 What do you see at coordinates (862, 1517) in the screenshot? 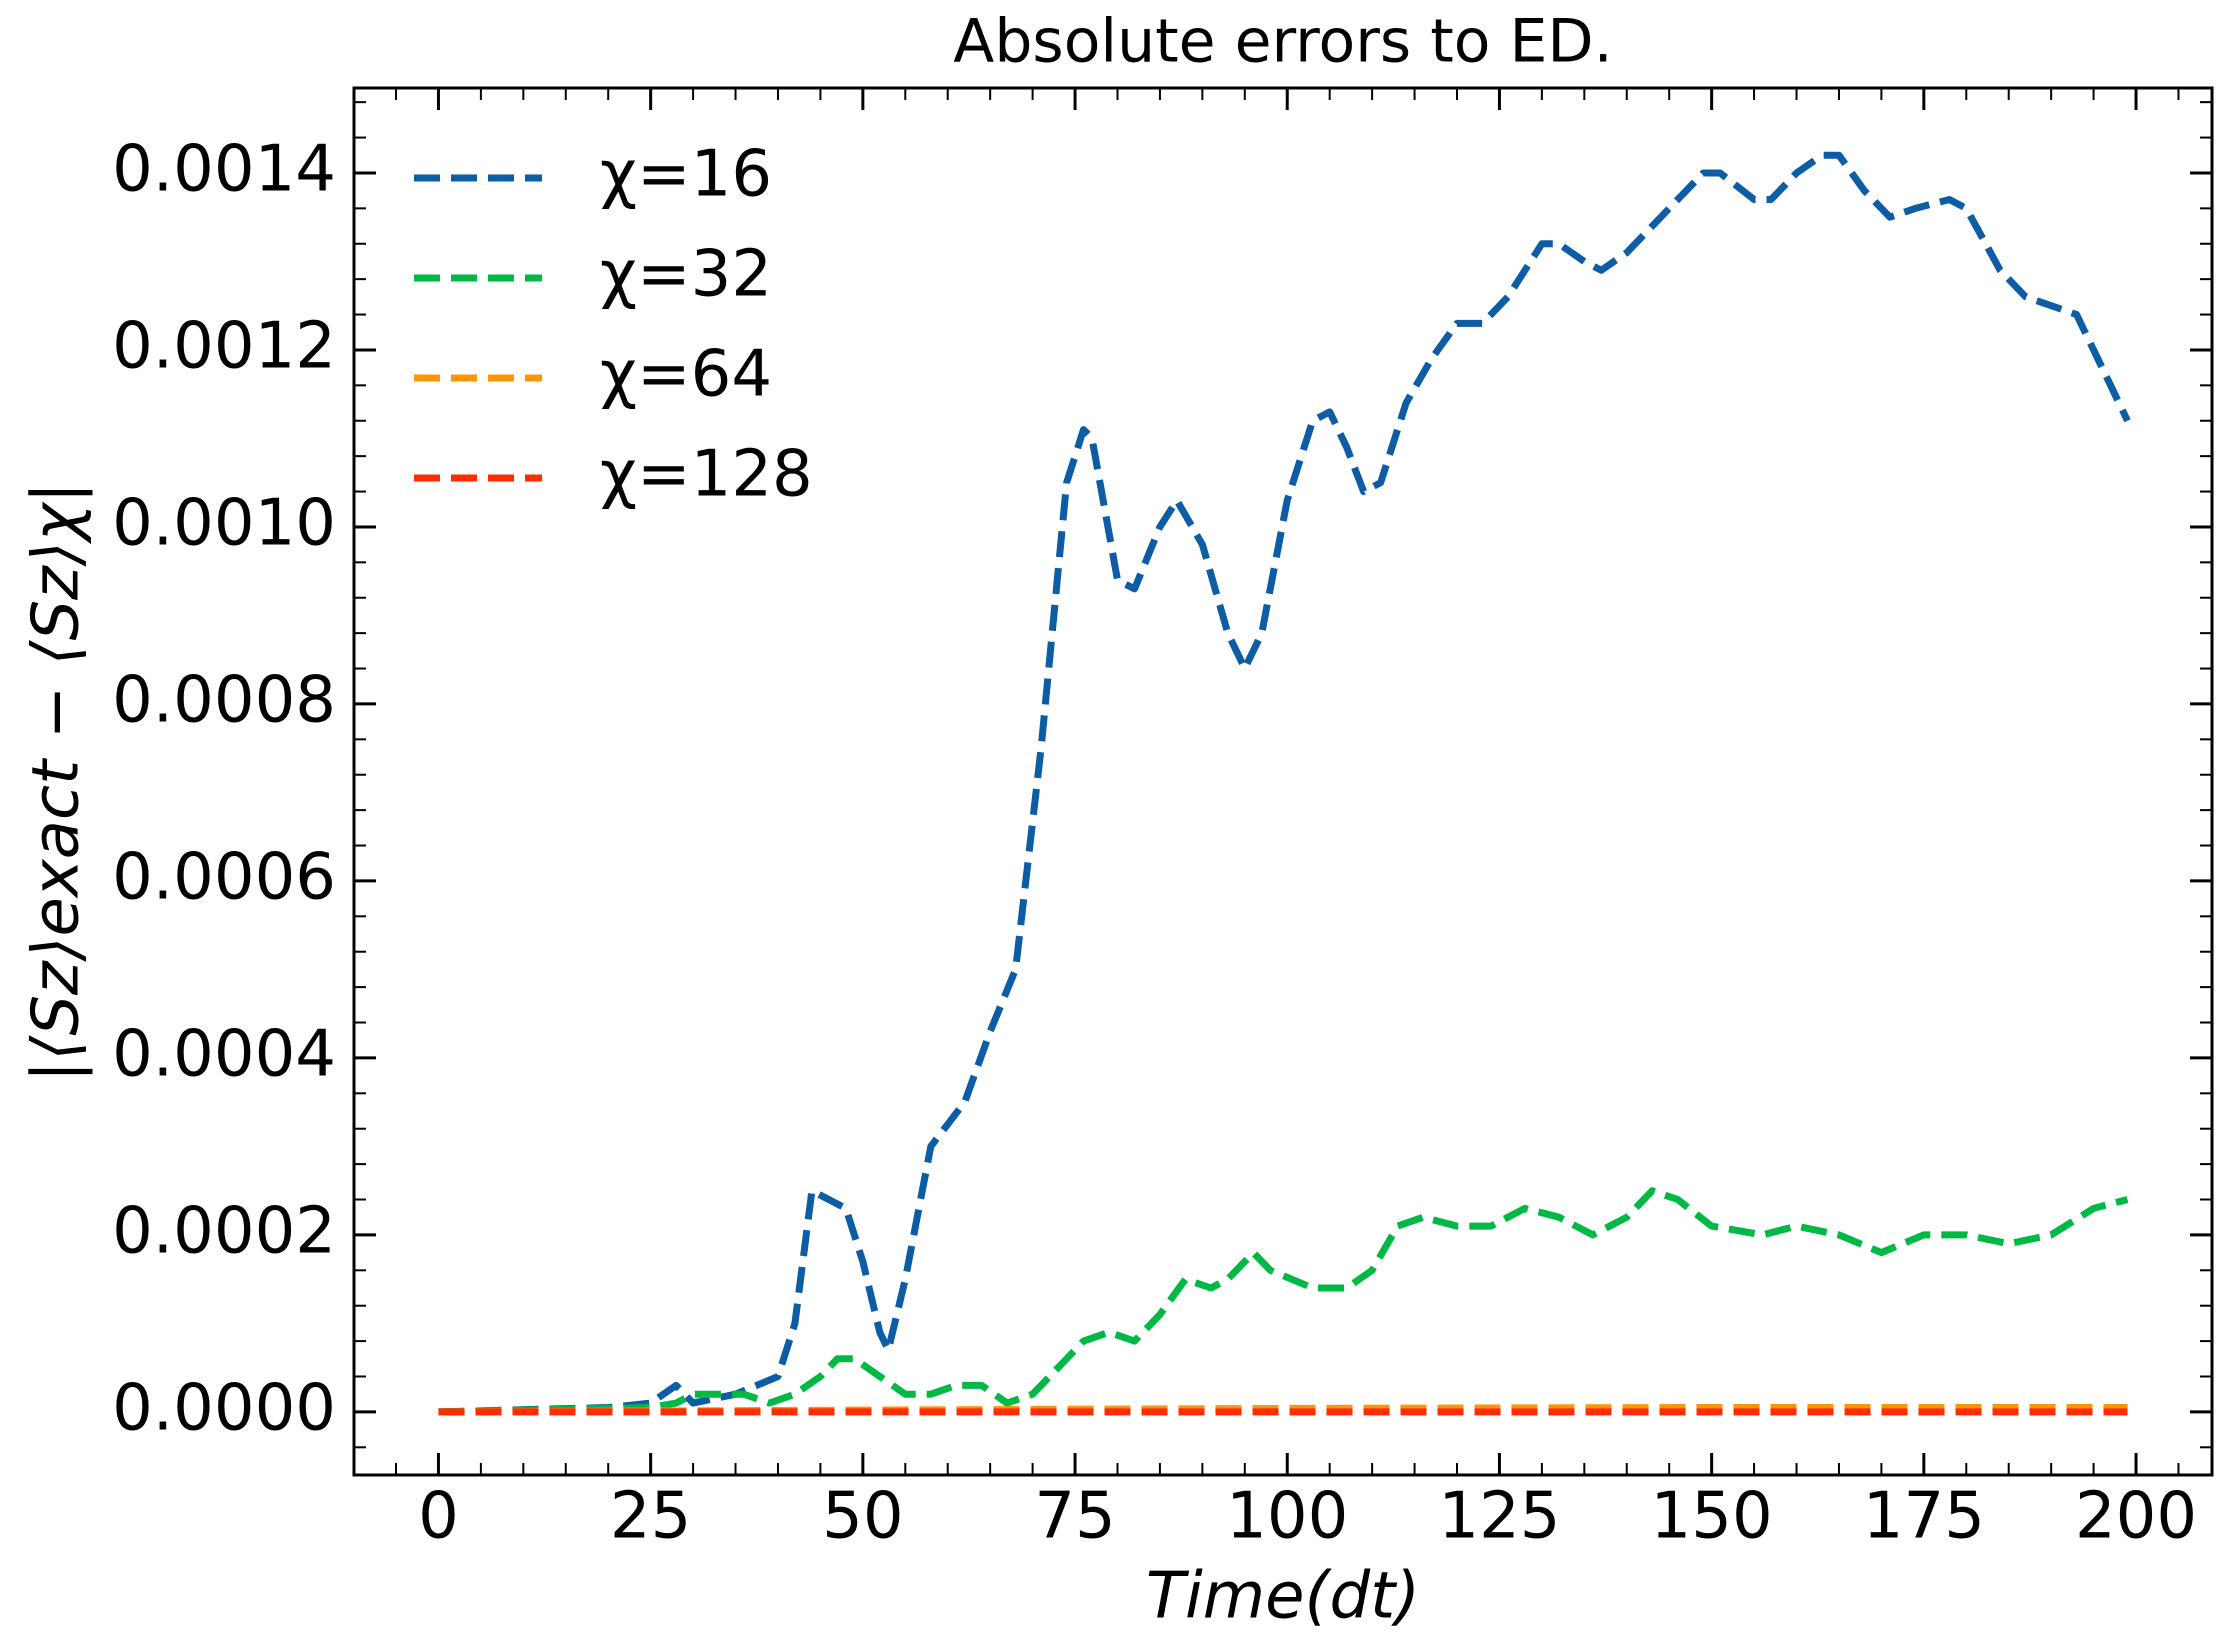
I see `x-tick-label: 50` at bounding box center [862, 1517].